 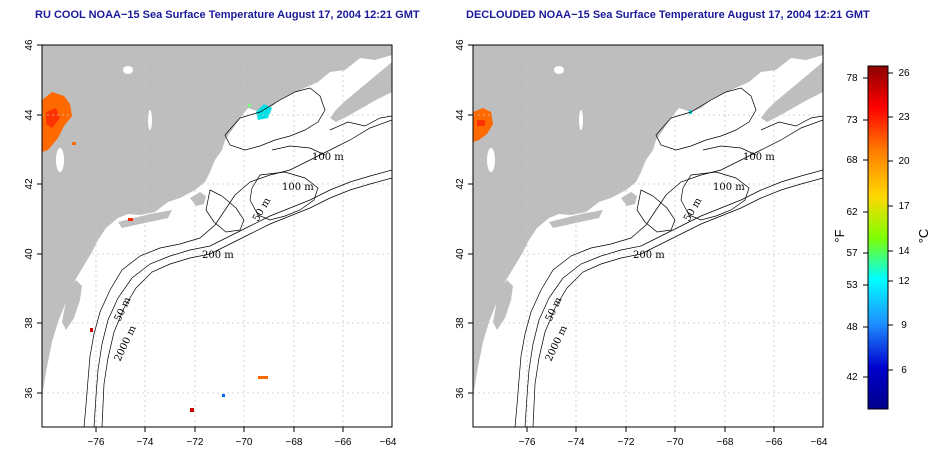 I want to click on celsius-tick-label: 20, so click(x=904, y=161).